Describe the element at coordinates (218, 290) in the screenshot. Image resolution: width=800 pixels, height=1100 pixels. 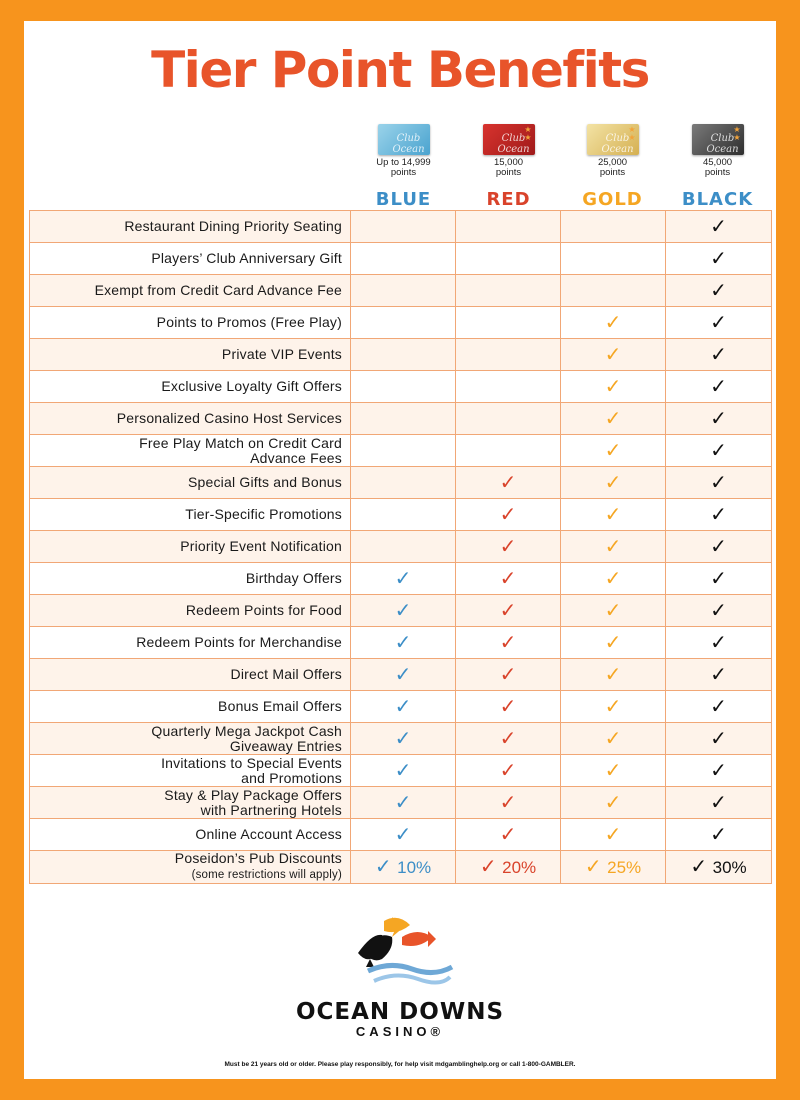
I see `benefit-label-text: Exempt from Credit Card Advance Fee` at that location.